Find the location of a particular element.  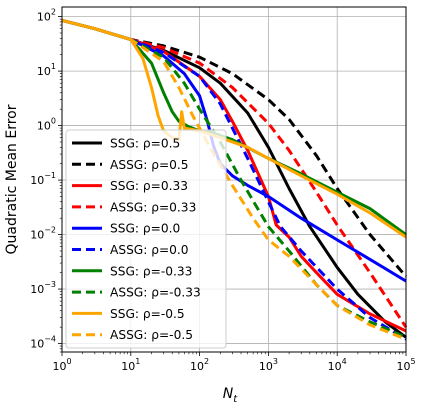

y-axis-label: Quadratic Mean Error is located at coordinates (12, 179).